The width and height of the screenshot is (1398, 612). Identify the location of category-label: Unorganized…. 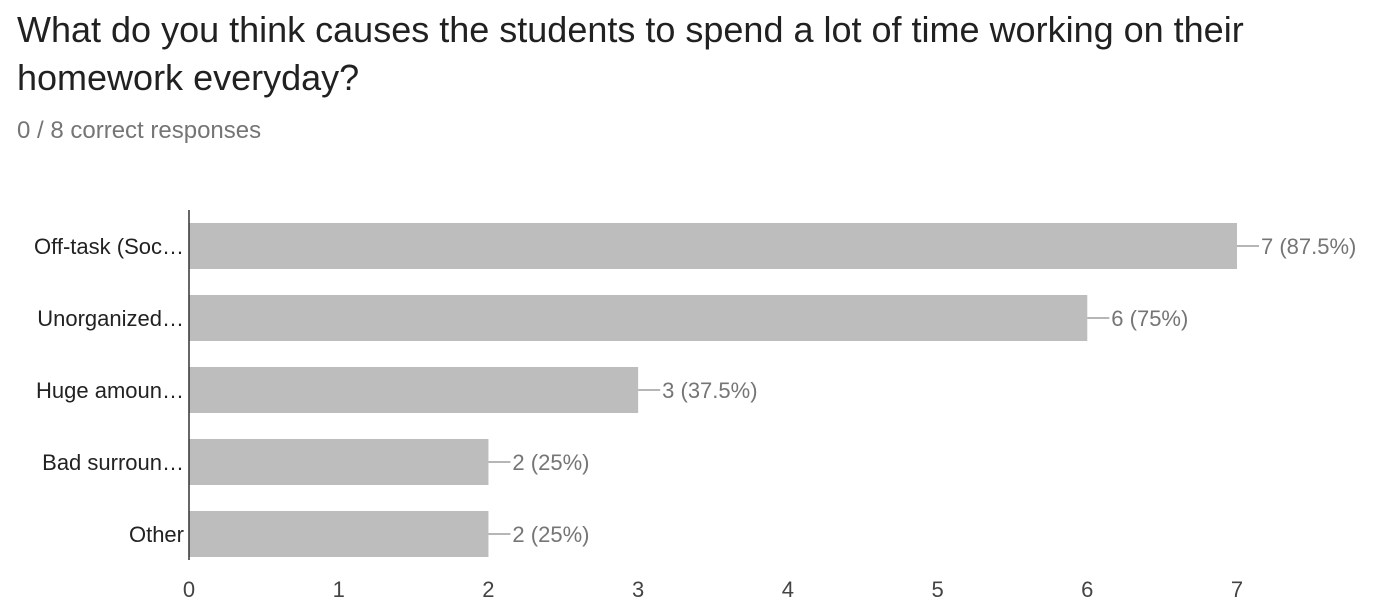
(110, 318).